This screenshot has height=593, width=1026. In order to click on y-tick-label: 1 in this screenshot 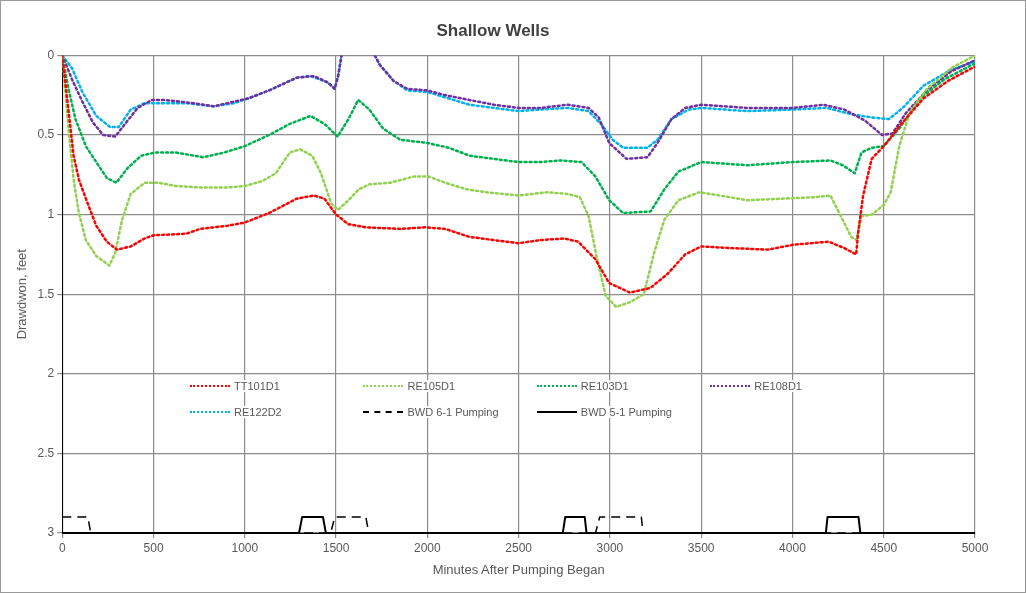, I will do `click(51, 213)`.